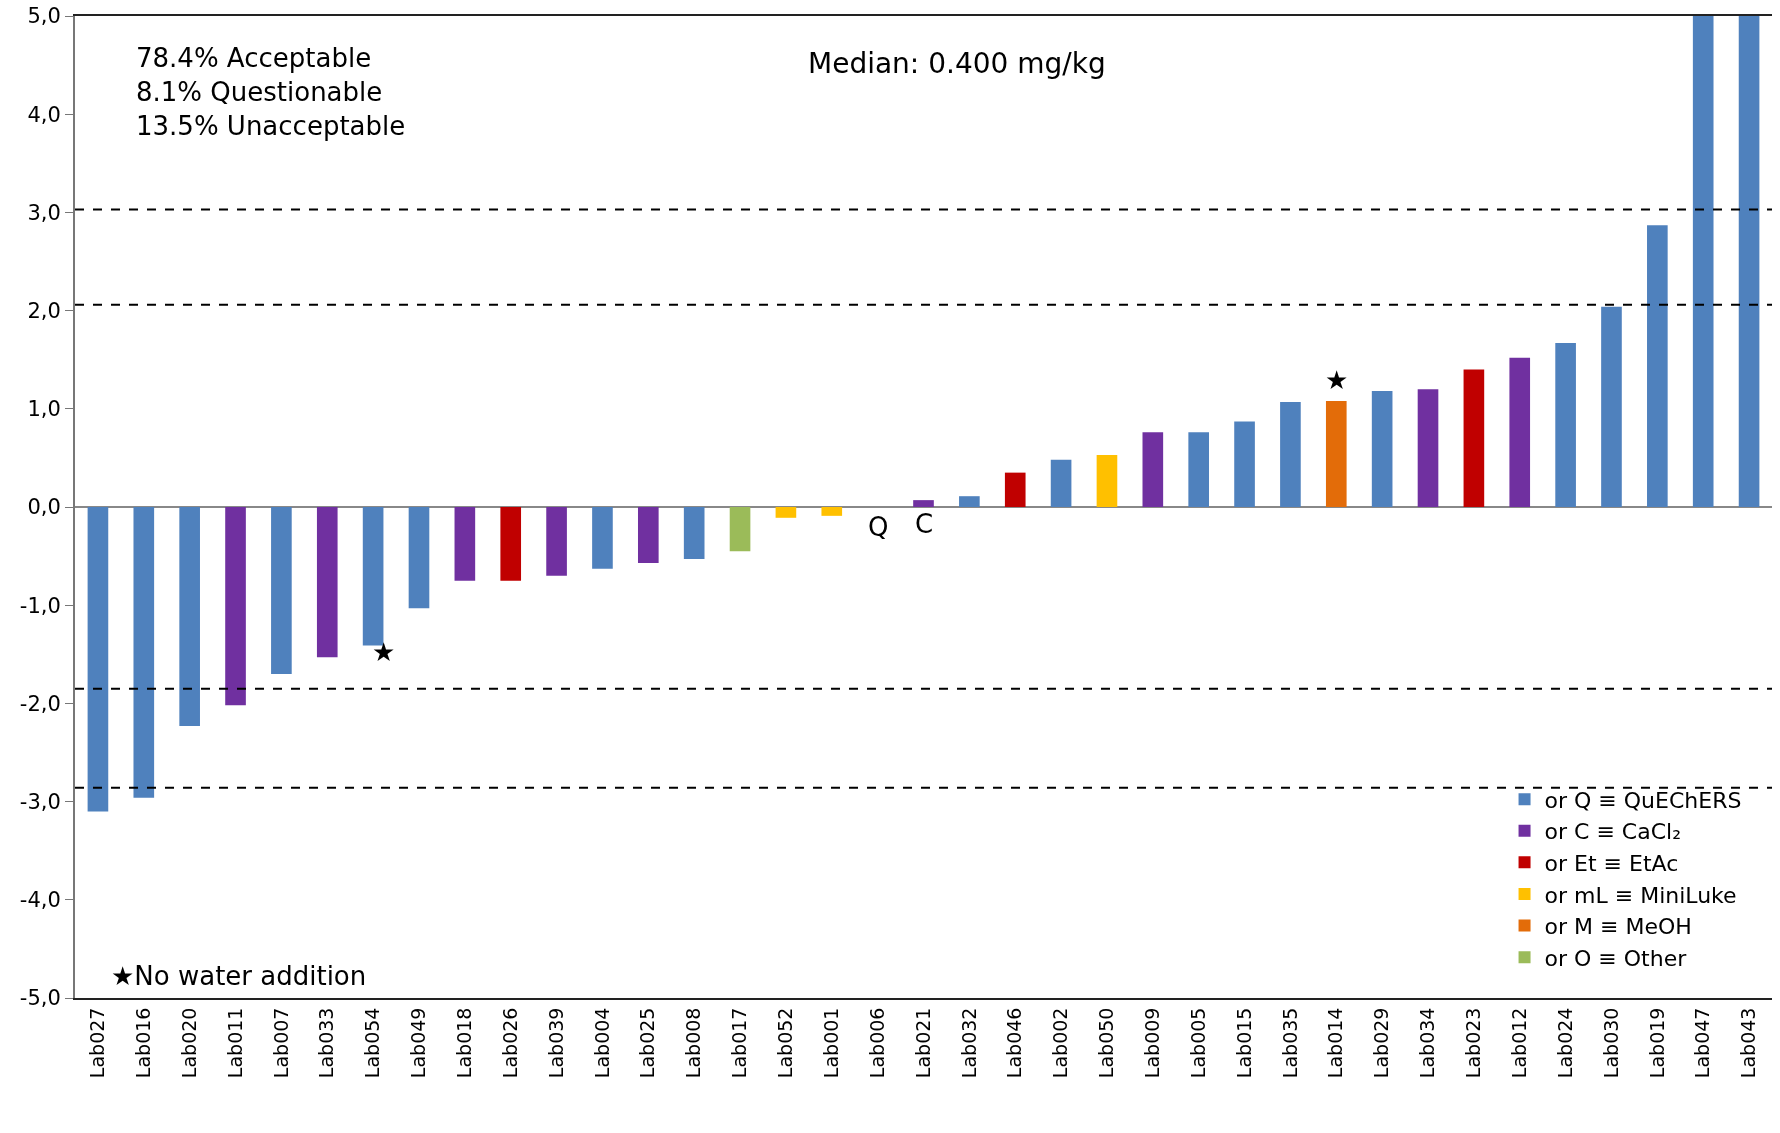  Describe the element at coordinates (957, 63) in the screenshot. I see `annotation: Median: 0.400 mg/kg` at that location.